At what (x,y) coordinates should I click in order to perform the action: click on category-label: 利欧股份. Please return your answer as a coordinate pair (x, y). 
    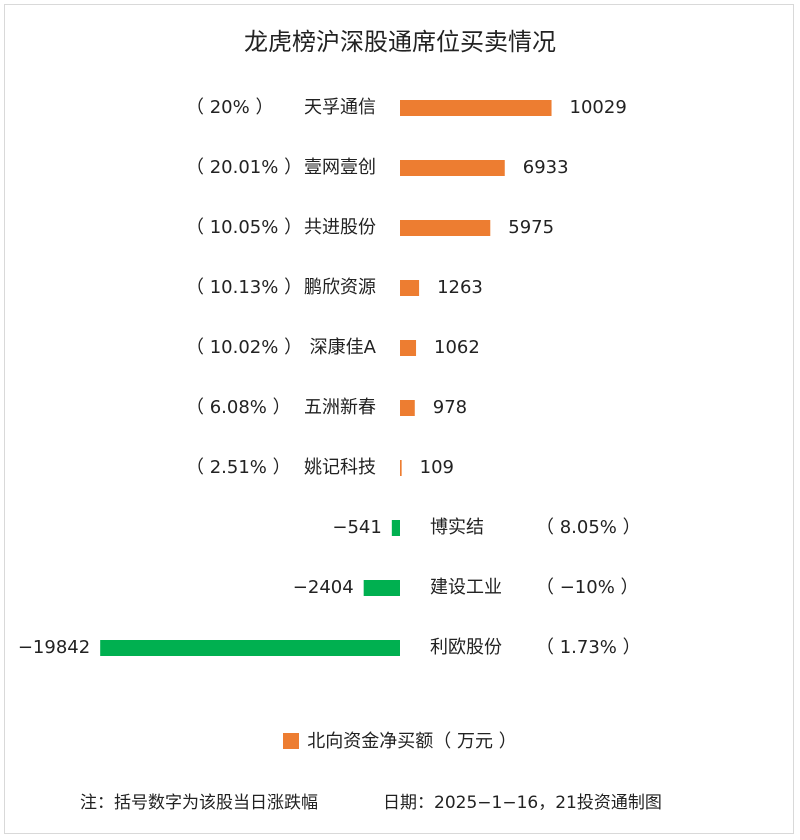
    Looking at the image, I should click on (466, 647).